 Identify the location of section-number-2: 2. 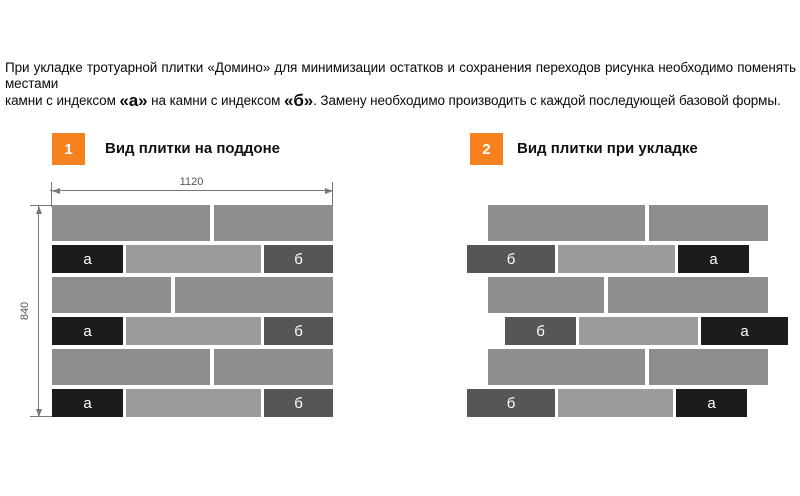
(486, 149).